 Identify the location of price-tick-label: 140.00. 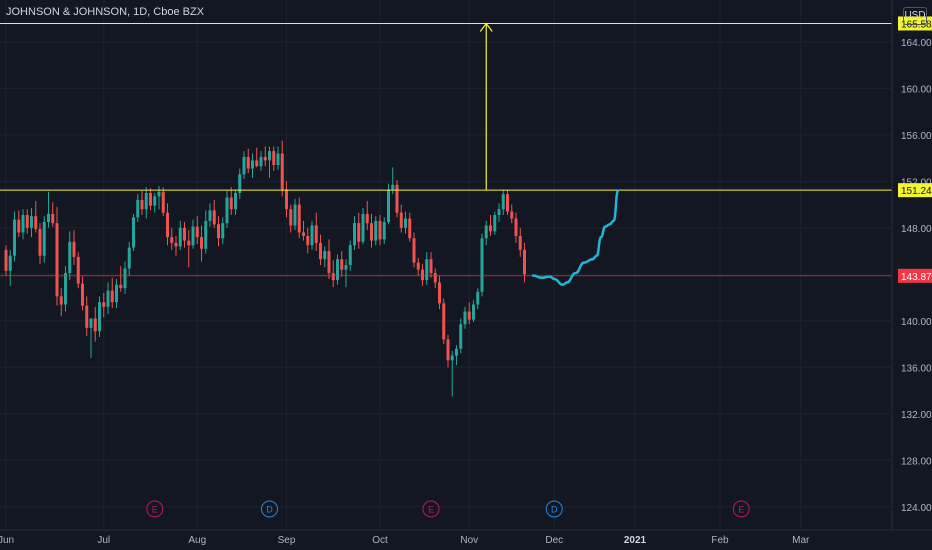
(916, 322).